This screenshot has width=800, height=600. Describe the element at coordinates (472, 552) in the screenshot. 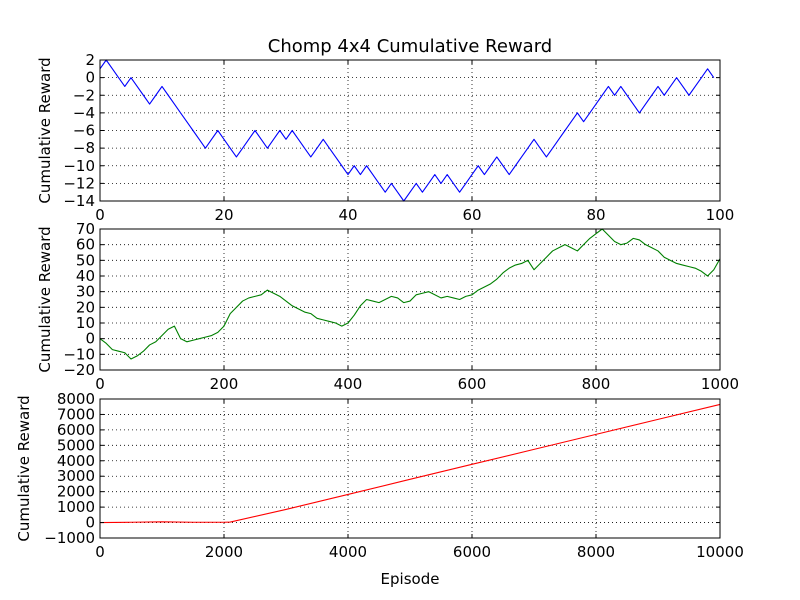

I see `x-tick-label: 6000` at that location.